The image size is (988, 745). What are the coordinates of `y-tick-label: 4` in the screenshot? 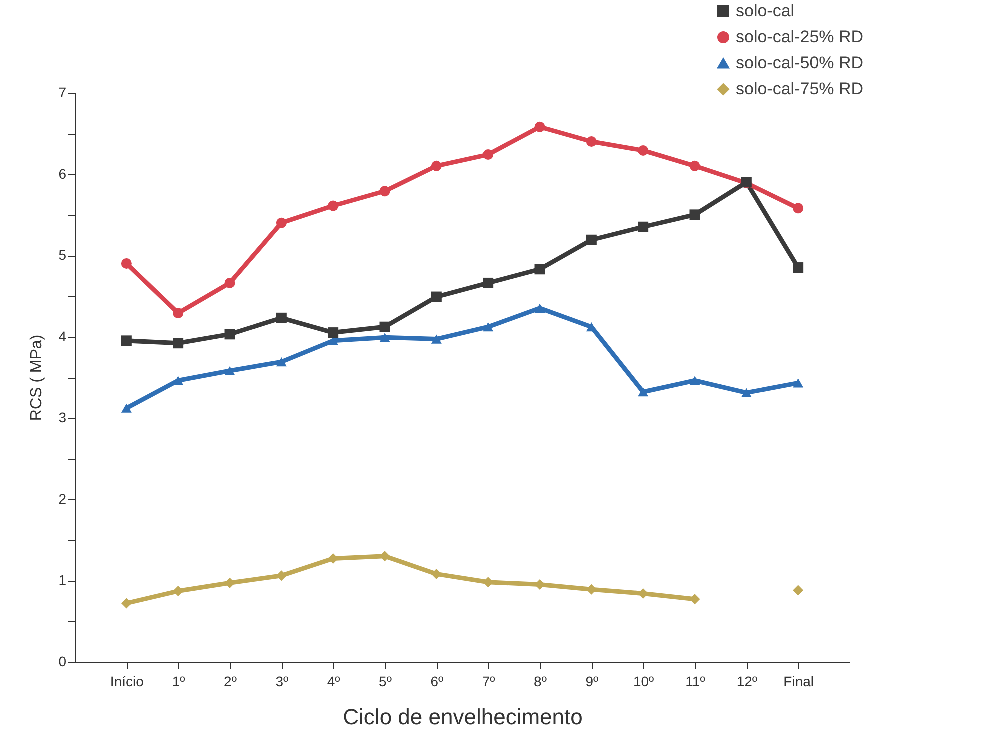 It's located at (62, 336).